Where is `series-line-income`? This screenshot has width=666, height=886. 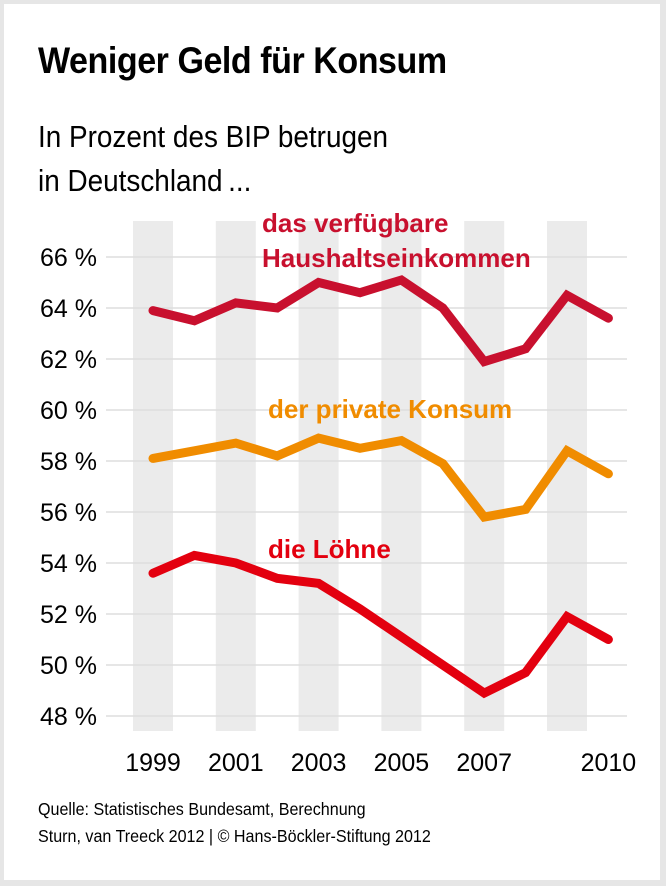 series-line-income is located at coordinates (380, 321).